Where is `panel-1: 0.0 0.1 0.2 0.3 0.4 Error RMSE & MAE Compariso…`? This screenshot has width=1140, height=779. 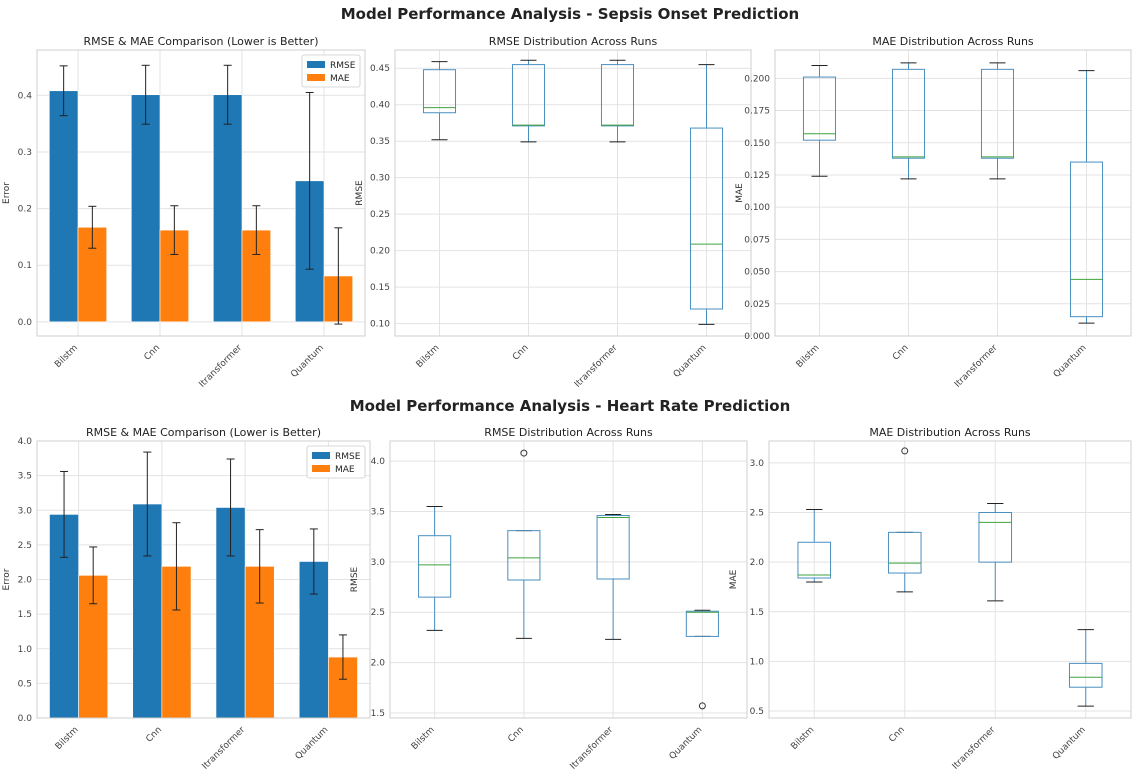
panel-1: 0.0 0.1 0.2 0.3 0.4 Error RMSE & MAE Compariso… is located at coordinates (184, 212).